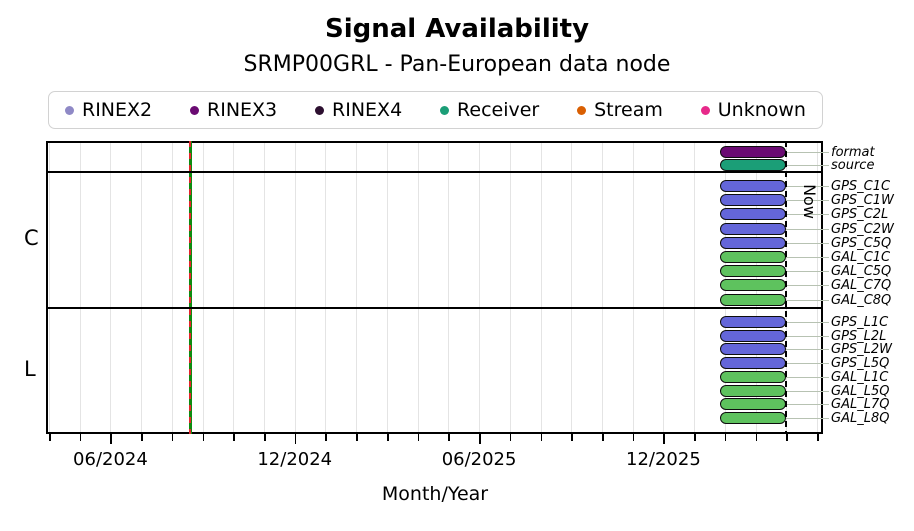 The width and height of the screenshot is (914, 531). I want to click on band-label-c: C, so click(31, 237).